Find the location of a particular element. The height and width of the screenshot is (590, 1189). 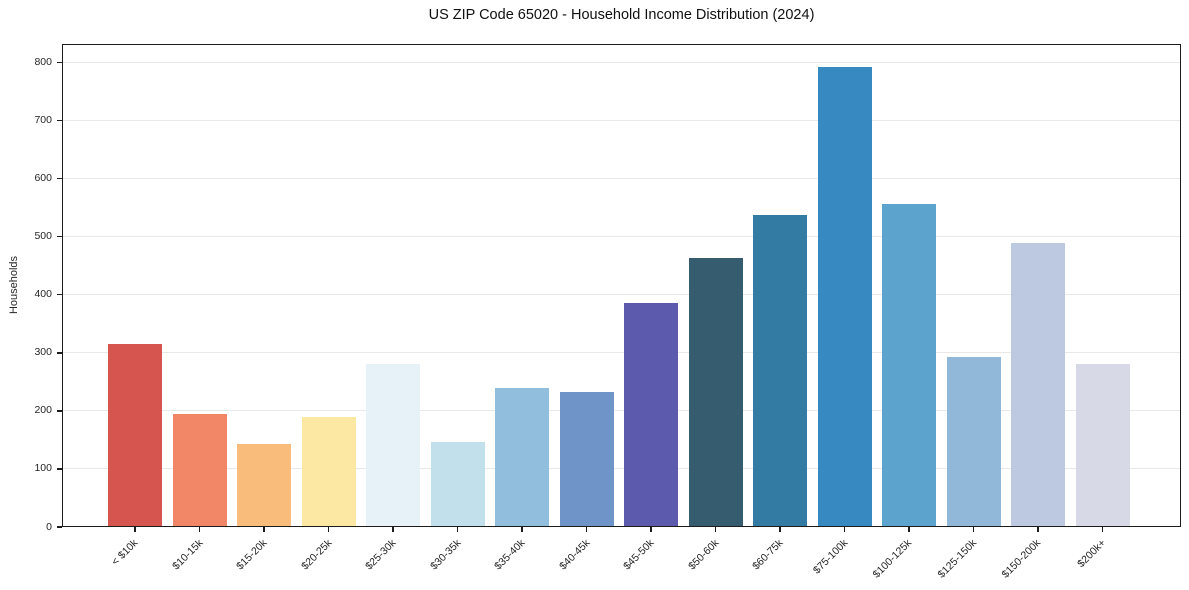

bar-$35-40k is located at coordinates (522, 457).